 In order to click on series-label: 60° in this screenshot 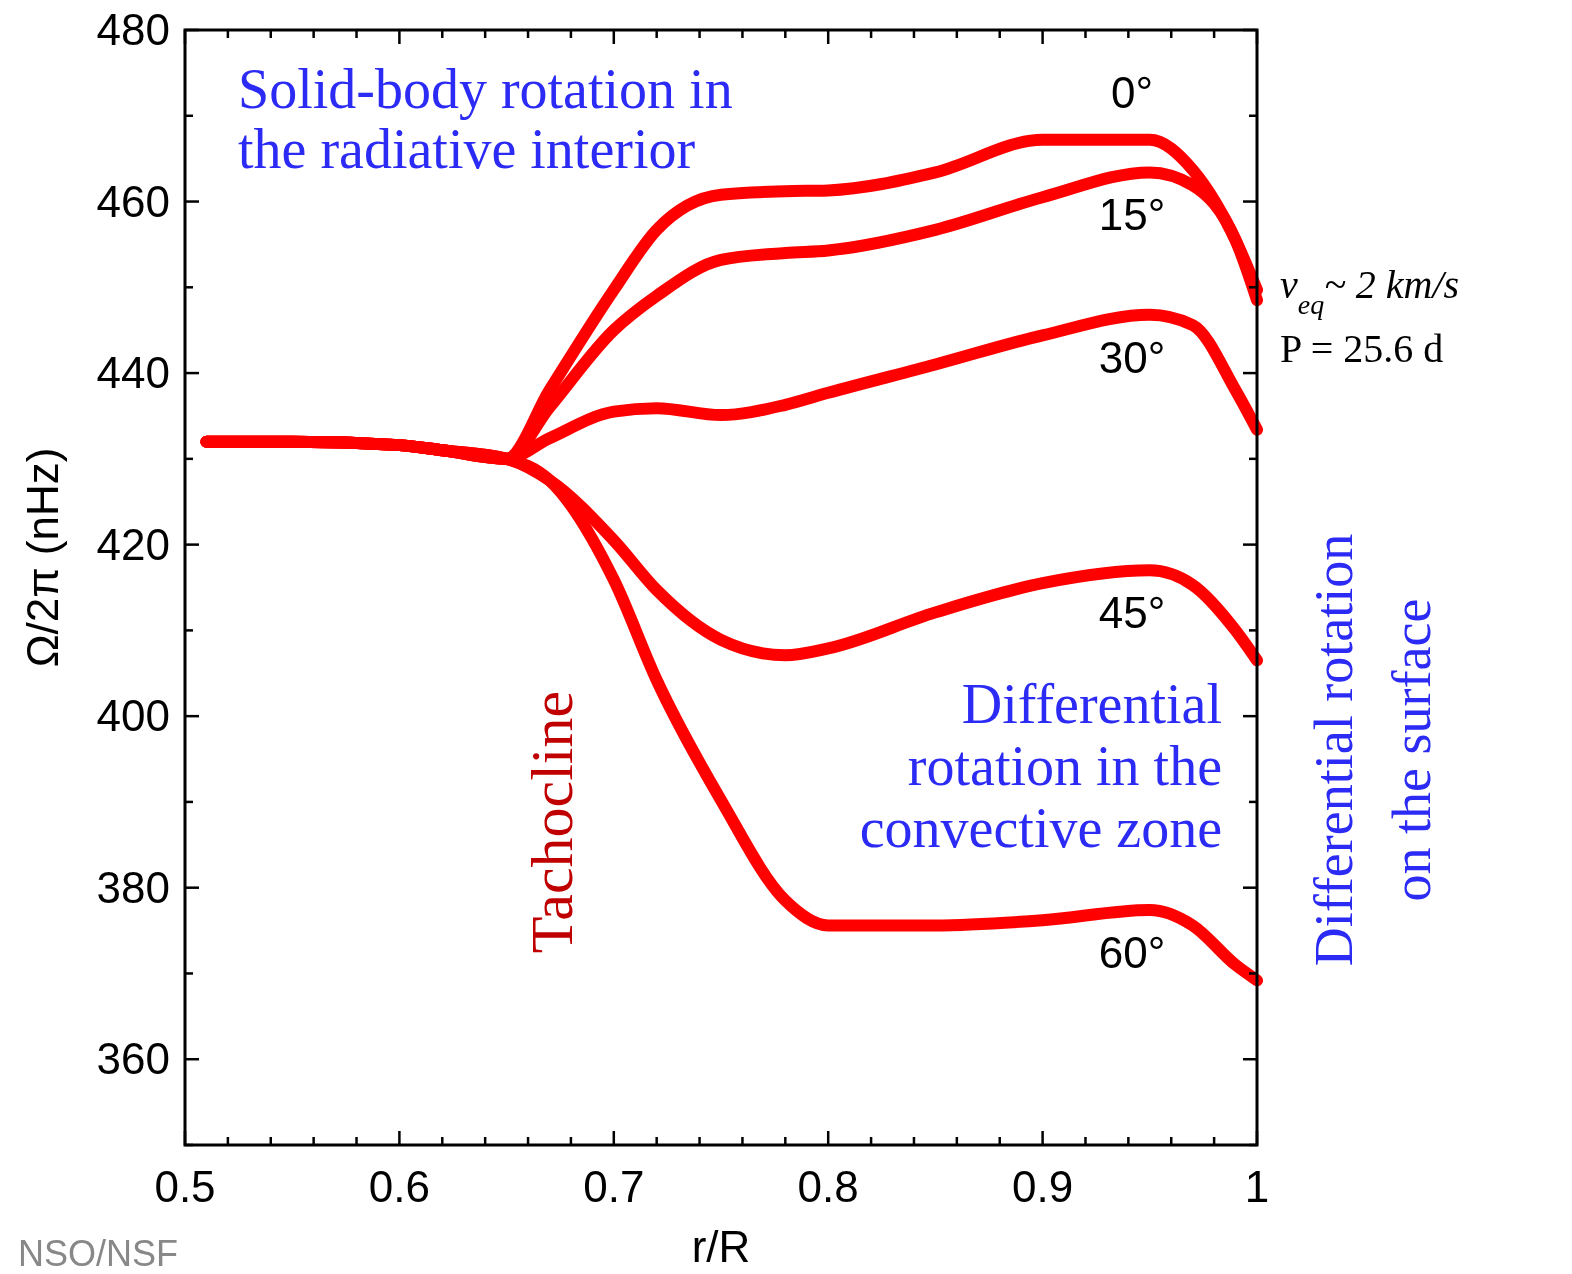, I will do `click(1132, 952)`.